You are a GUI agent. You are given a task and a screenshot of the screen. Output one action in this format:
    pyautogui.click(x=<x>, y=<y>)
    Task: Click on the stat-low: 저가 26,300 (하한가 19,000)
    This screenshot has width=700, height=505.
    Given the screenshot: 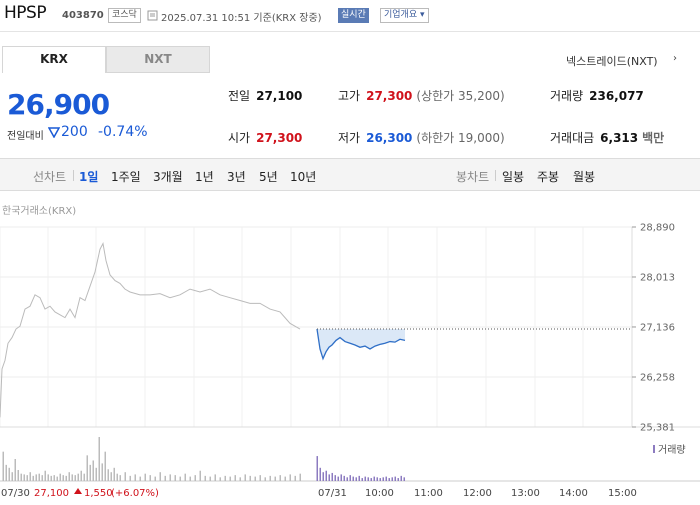 What is the action you would take?
    pyautogui.click(x=421, y=138)
    